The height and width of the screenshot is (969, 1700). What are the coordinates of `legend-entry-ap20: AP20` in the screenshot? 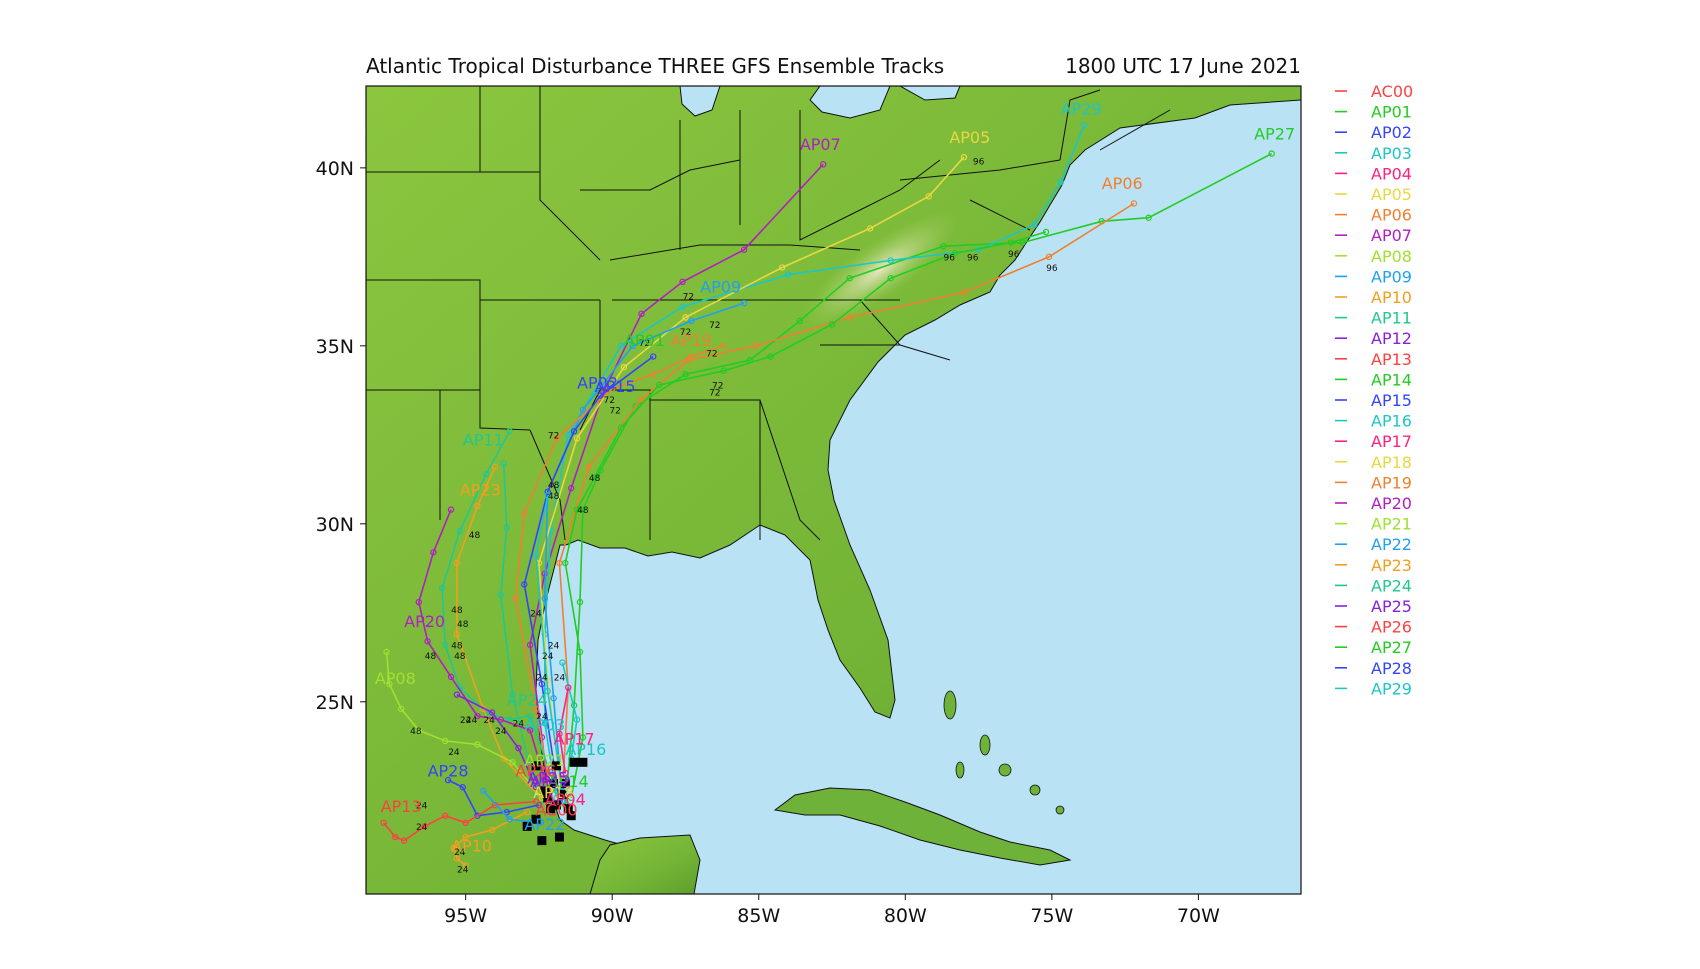 It's located at (1391, 503).